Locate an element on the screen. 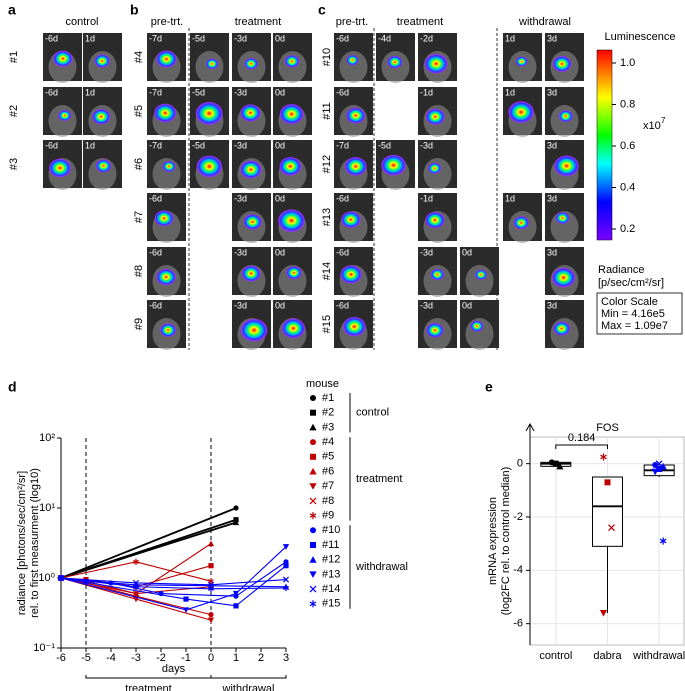 Image resolution: width=685 pixels, height=691 pixels. legend-label: #14 is located at coordinates (331, 589).